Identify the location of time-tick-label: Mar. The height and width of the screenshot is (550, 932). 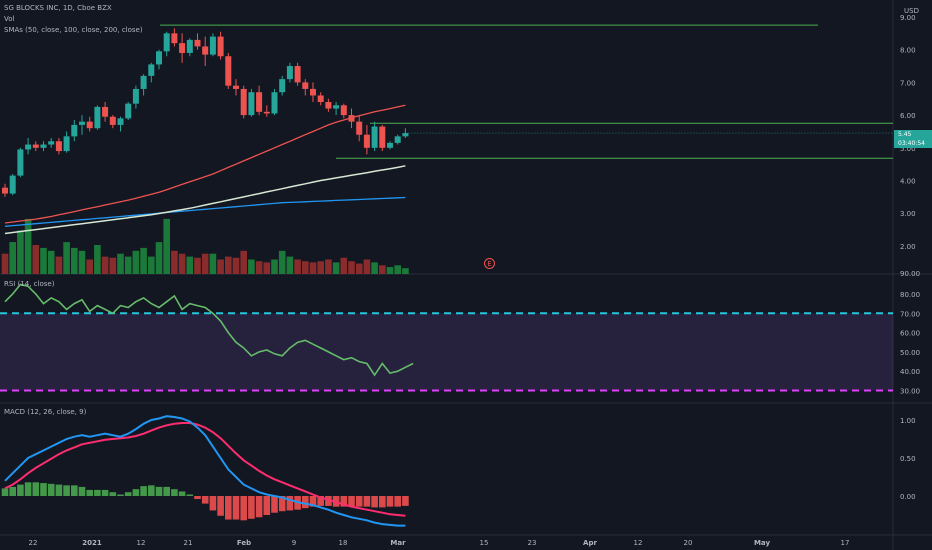
(398, 543).